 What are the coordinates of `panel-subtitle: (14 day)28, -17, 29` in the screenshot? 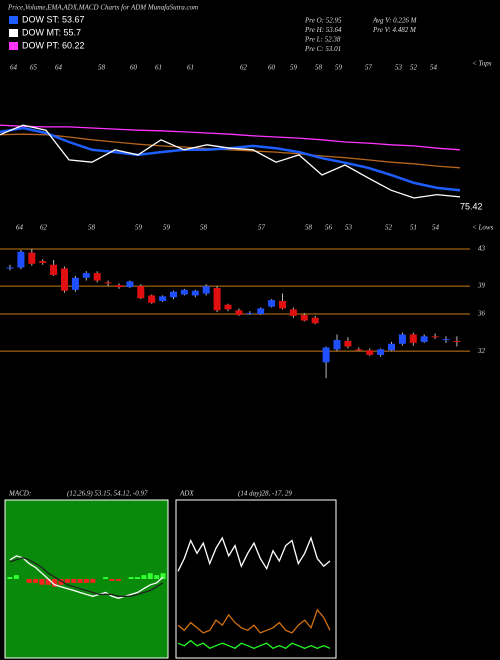 It's located at (265, 494).